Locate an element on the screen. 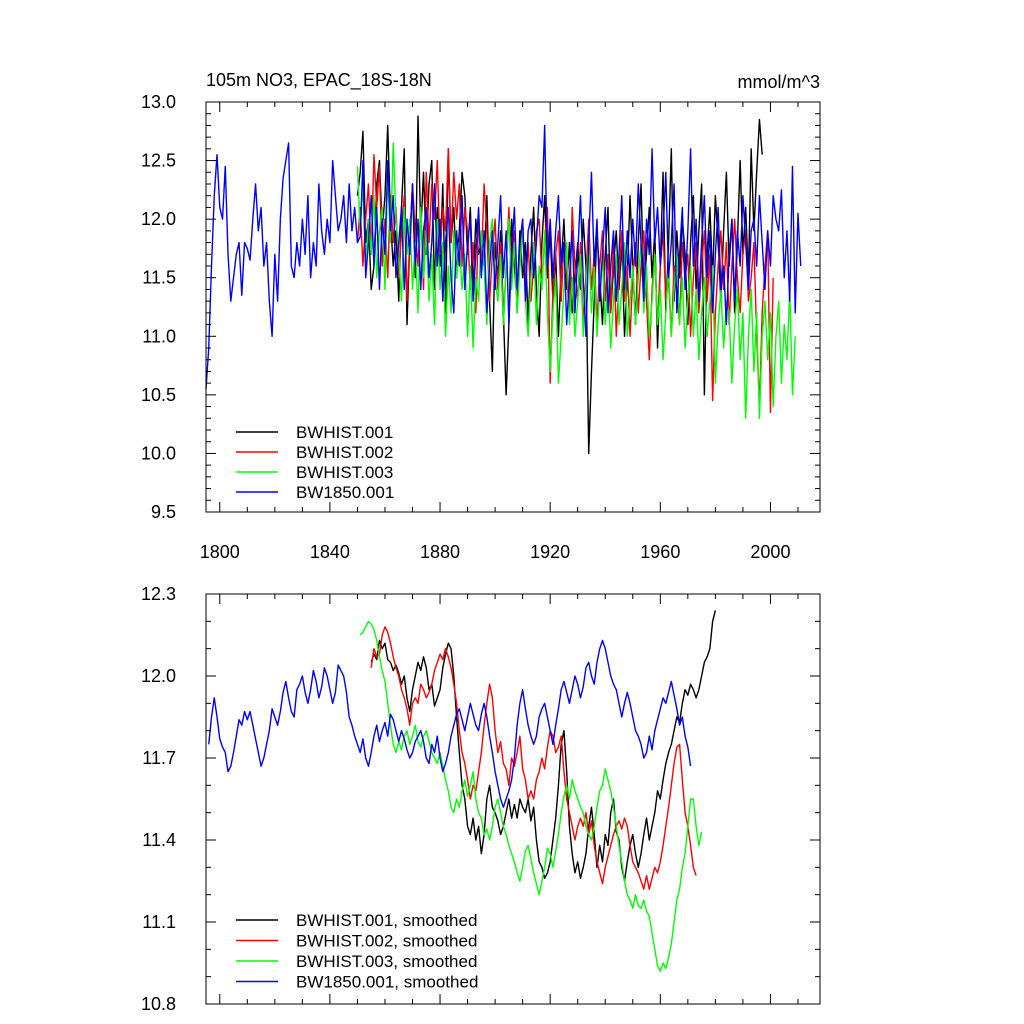  bottom-legend-label-2: BWHIST.002, smoothed is located at coordinates (386, 941).